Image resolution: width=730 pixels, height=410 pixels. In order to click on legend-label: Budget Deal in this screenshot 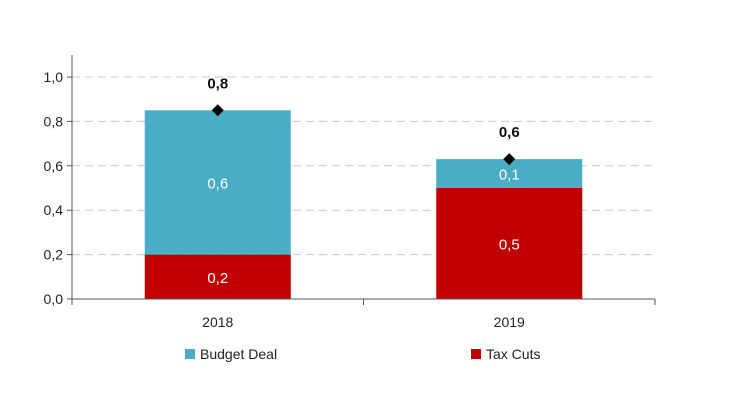, I will do `click(238, 354)`.